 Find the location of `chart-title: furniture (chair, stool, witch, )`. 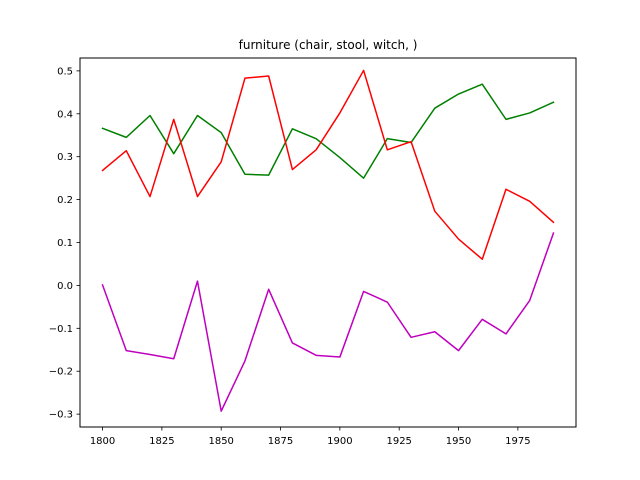

chart-title: furniture (chair, stool, witch, ) is located at coordinates (328, 45).